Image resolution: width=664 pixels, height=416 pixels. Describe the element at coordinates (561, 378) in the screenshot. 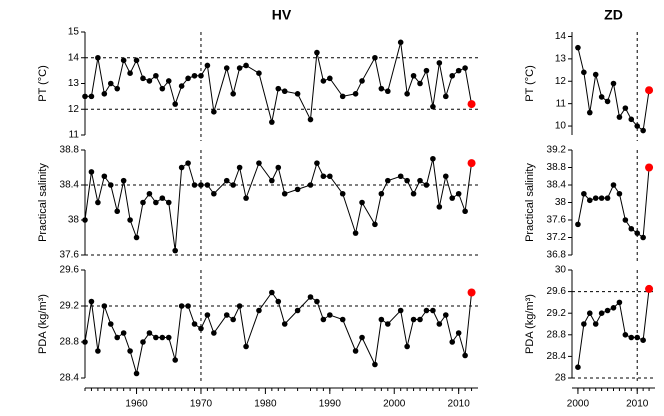

I see `y-tick-label: 28` at that location.